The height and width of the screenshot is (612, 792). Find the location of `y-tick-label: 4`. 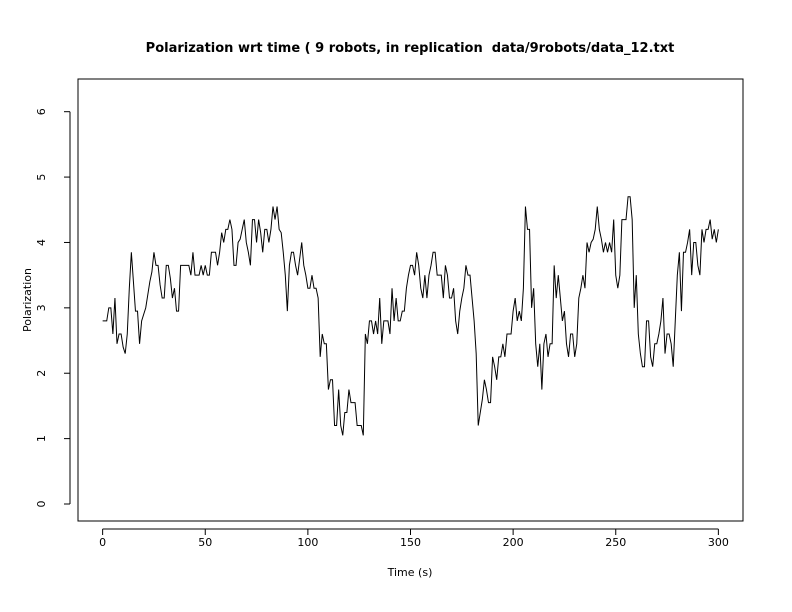

y-tick-label: 4 is located at coordinates (41, 242).